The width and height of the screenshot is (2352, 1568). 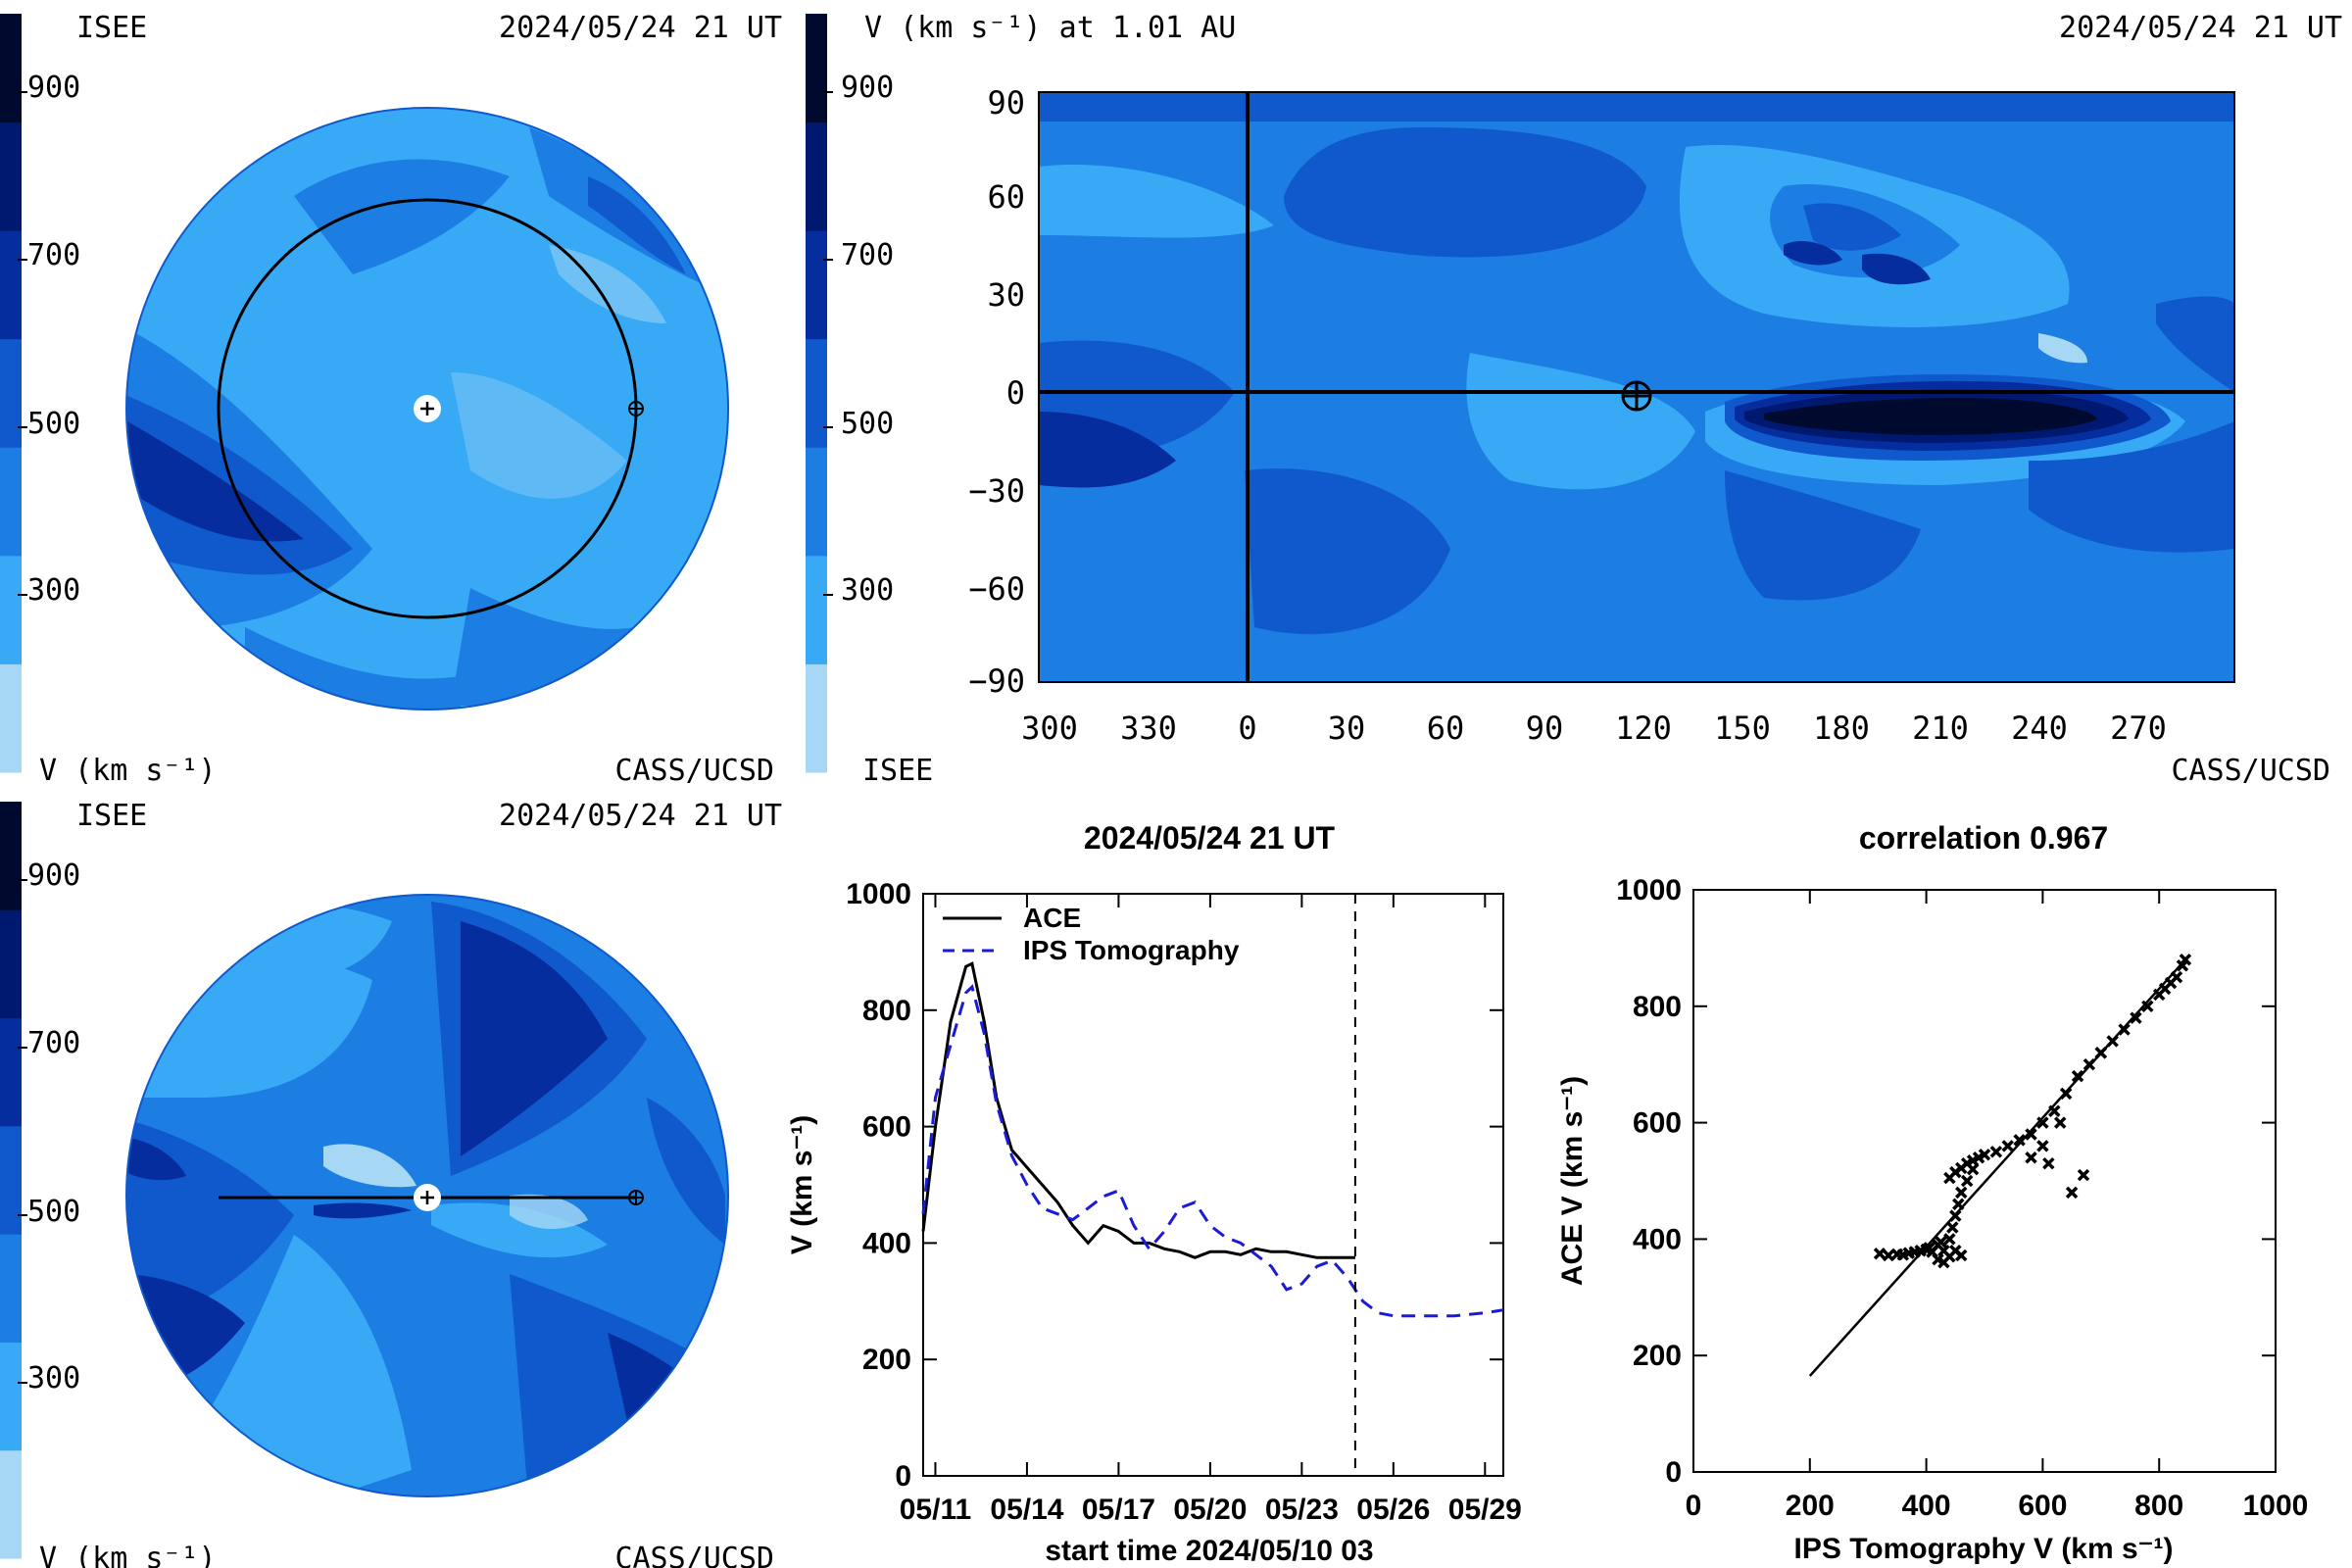 I want to click on timeseries-y-tick: 800, so click(x=886, y=1011).